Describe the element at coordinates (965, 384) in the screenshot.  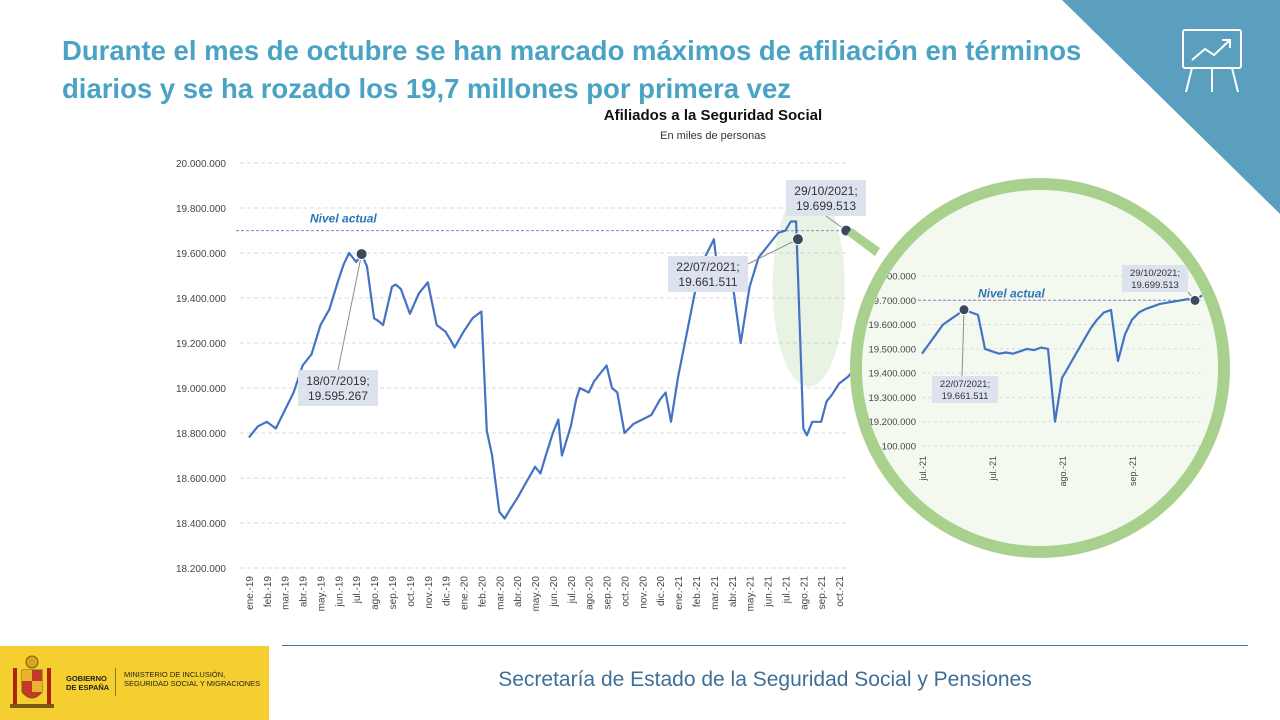
I see `zoom-annotation-date: 22/07/2021;` at that location.